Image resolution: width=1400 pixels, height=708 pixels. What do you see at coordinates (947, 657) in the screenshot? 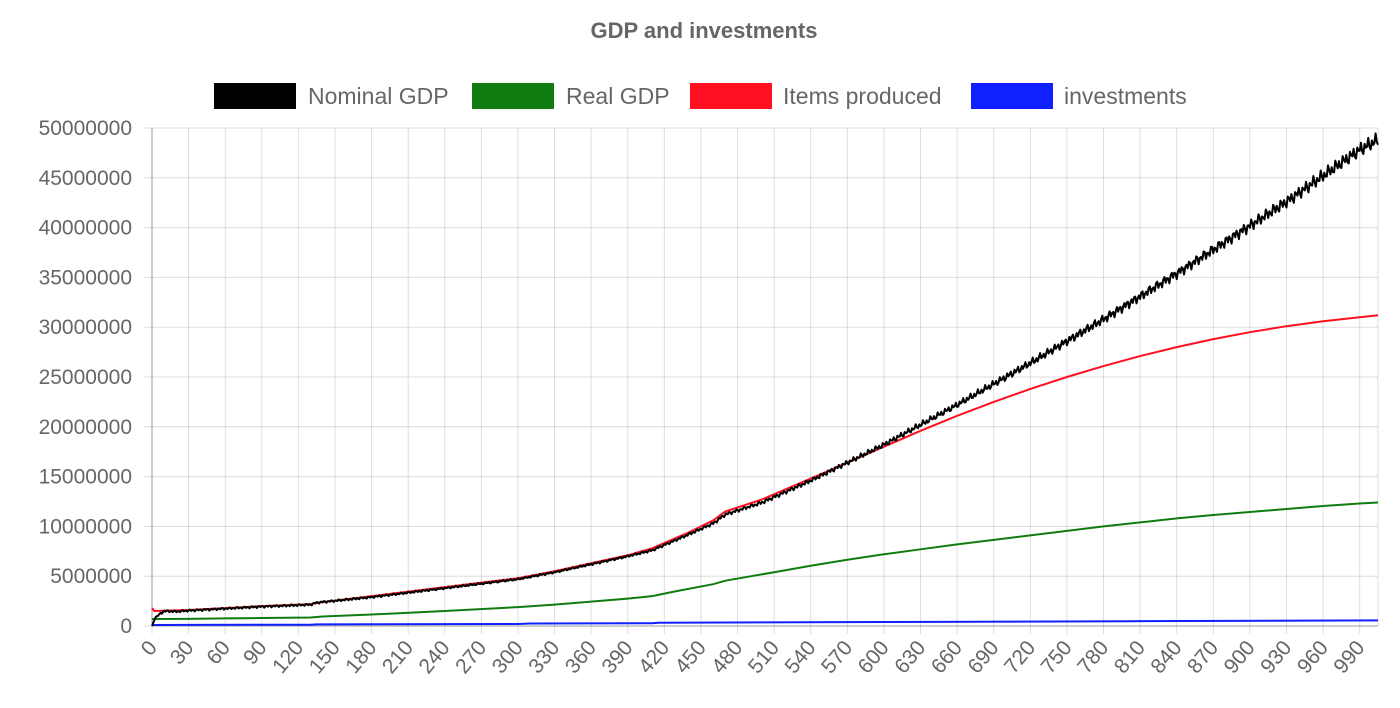
I see `x-tick-label: 660` at bounding box center [947, 657].